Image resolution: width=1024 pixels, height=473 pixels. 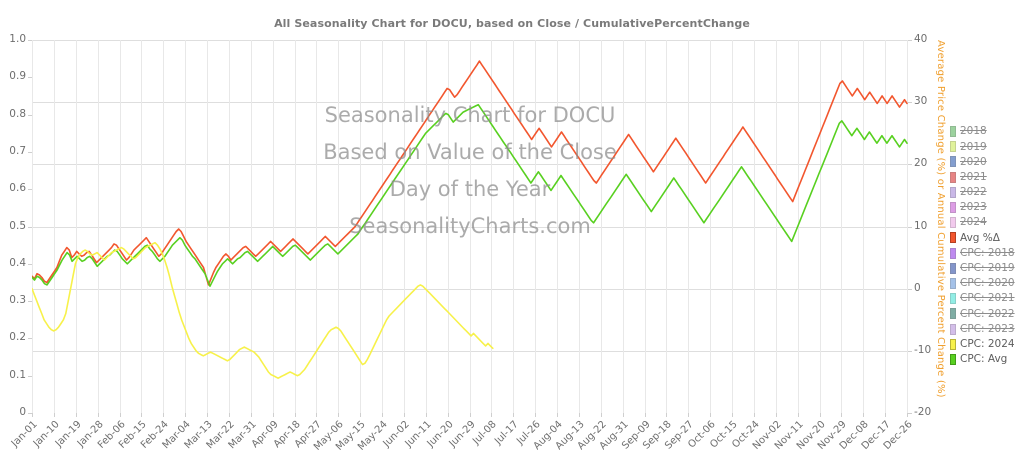 What do you see at coordinates (923, 412) in the screenshot?
I see `y-axis-right-tick: -20` at bounding box center [923, 412].